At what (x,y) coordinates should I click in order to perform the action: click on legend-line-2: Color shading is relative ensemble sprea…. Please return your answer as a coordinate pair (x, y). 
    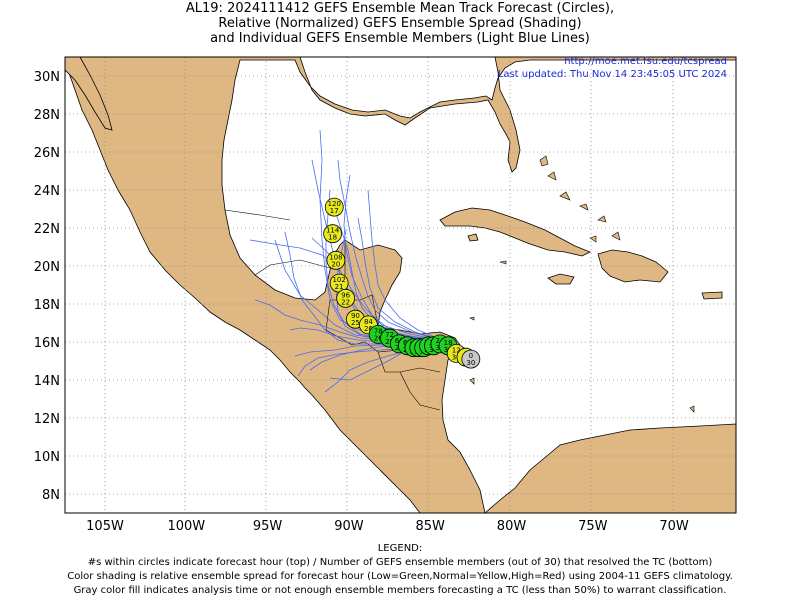
    Looking at the image, I should click on (400, 576).